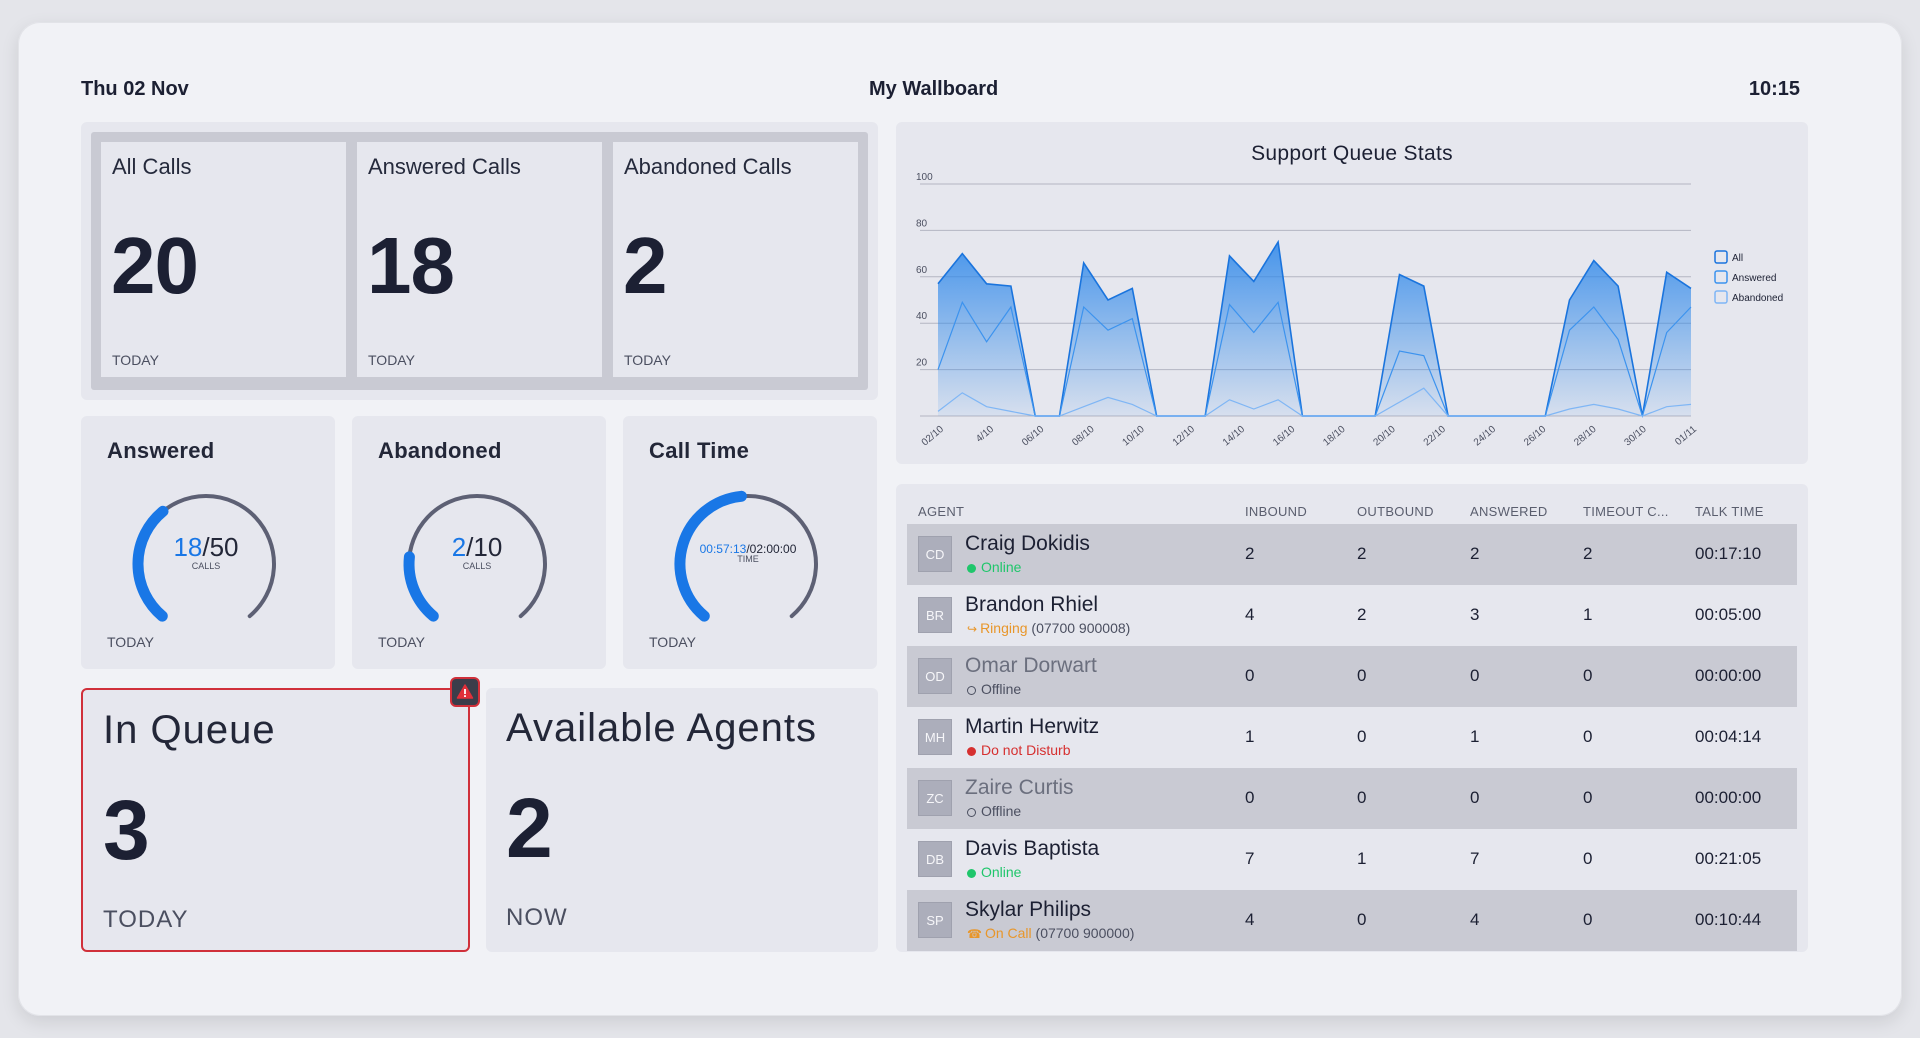 This screenshot has height=1038, width=1920. I want to click on col-header-agent: AGENT, so click(941, 511).